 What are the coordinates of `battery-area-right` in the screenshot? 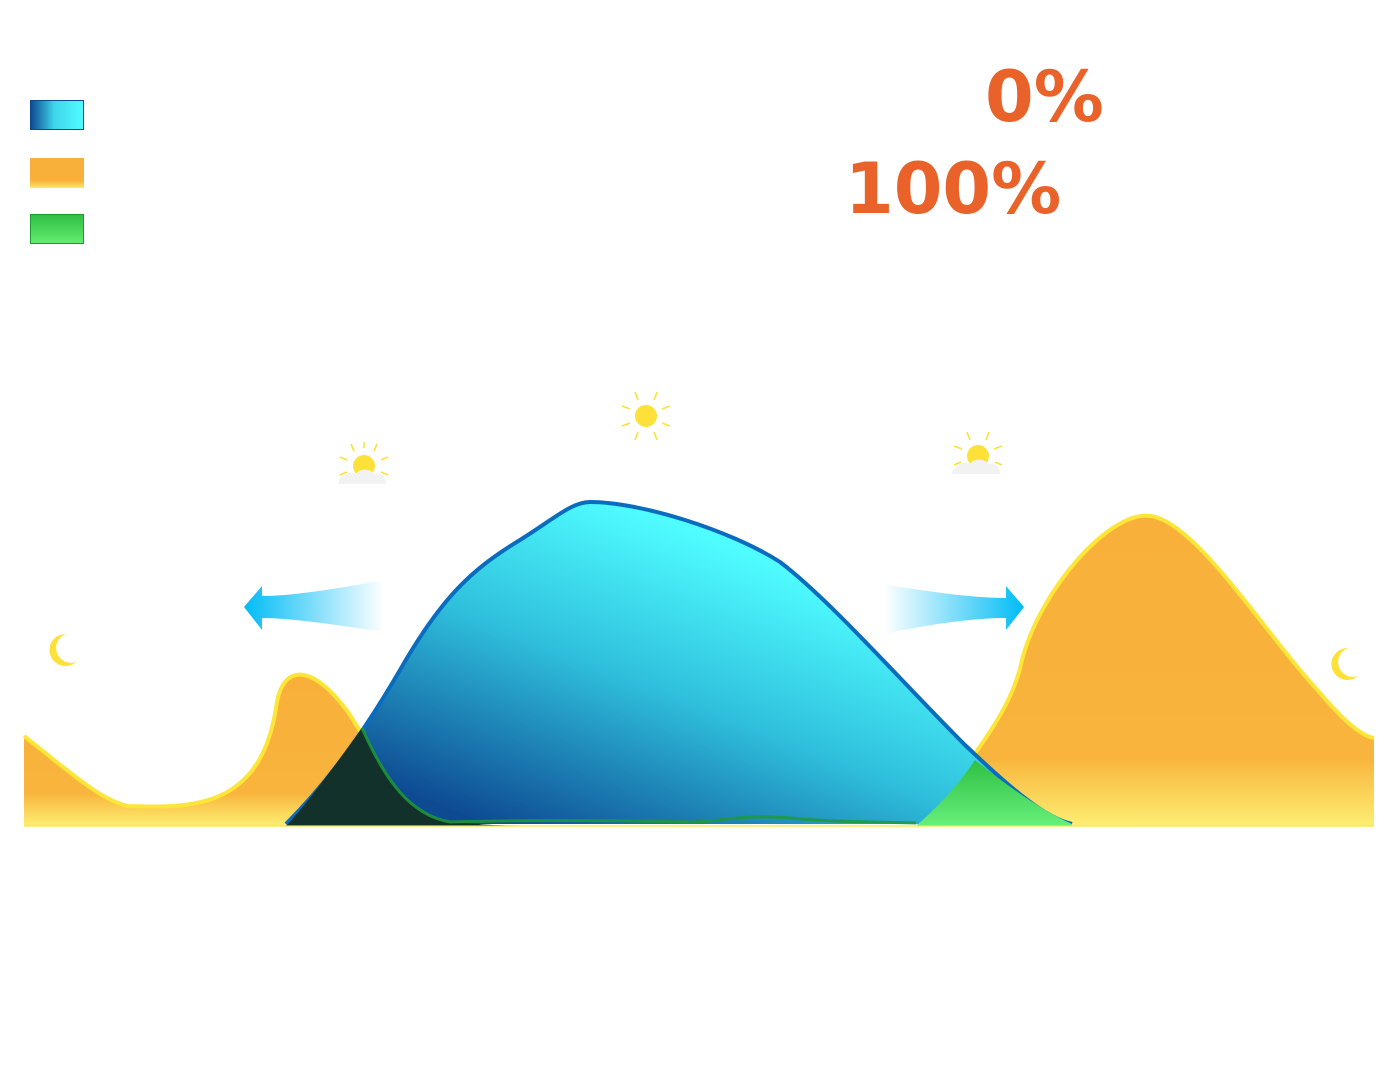 It's located at (994, 793).